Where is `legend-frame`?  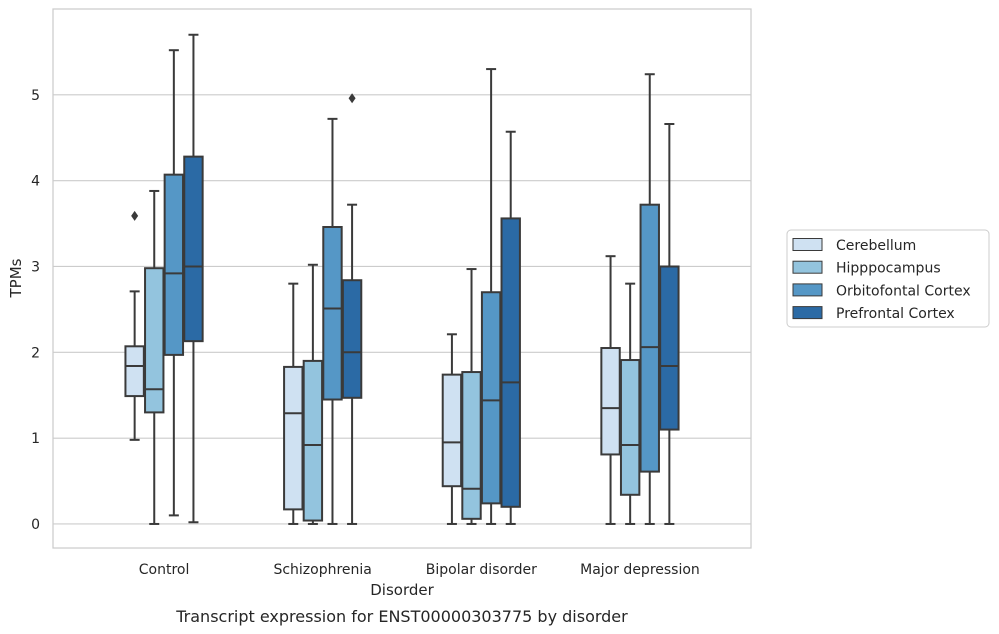 legend-frame is located at coordinates (888, 278).